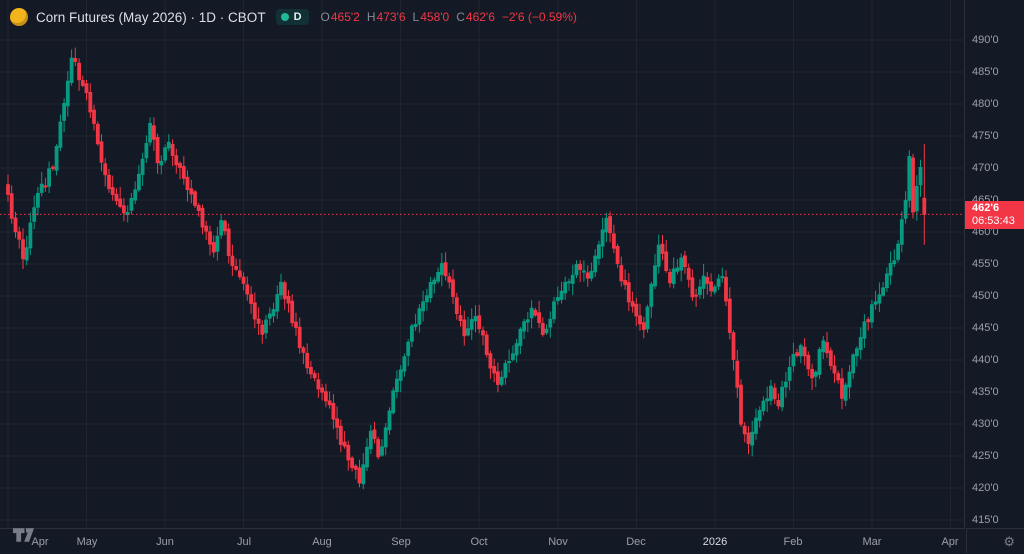 The width and height of the screenshot is (1024, 554). Describe the element at coordinates (986, 208) in the screenshot. I see `last-price-value: 462'6` at that location.